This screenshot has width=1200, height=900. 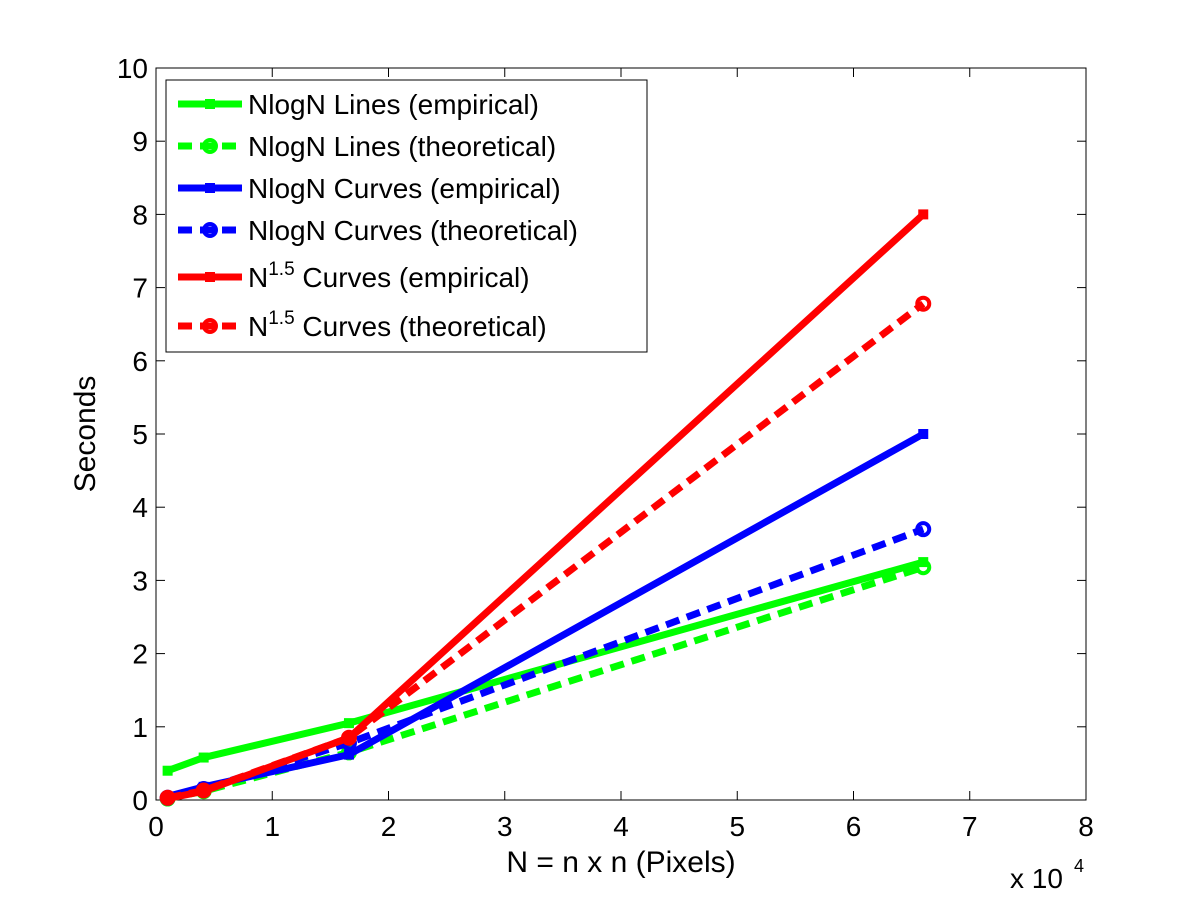 I want to click on x-tick-label: 3, so click(x=505, y=826).